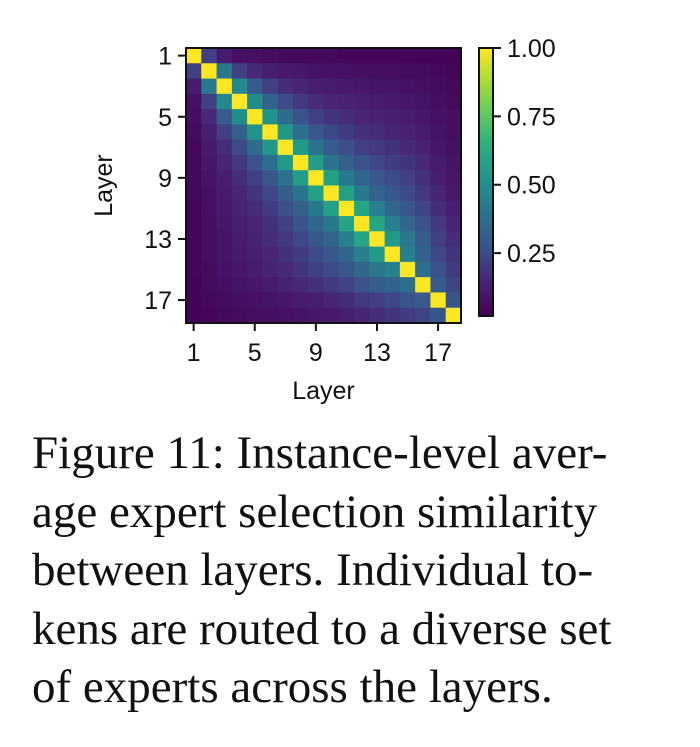  I want to click on colorbar-tick-label: 0.25, so click(531, 254).